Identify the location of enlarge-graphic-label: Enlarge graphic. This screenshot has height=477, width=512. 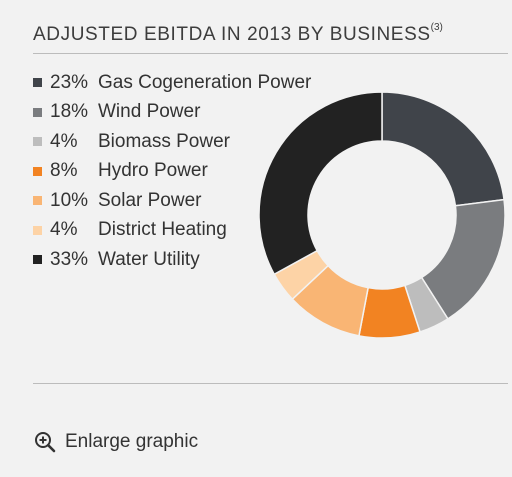
(132, 441).